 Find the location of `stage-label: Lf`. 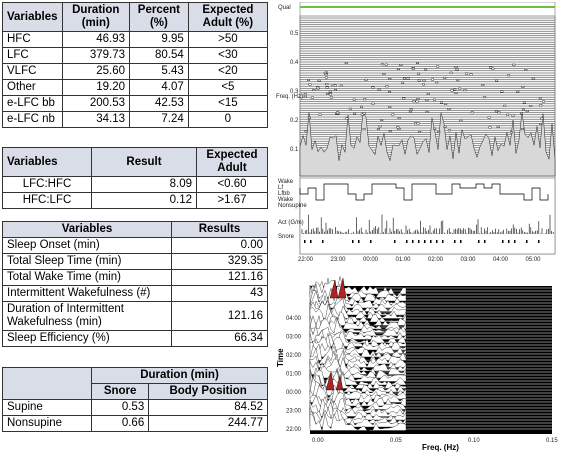

stage-label: Lf is located at coordinates (280, 188).